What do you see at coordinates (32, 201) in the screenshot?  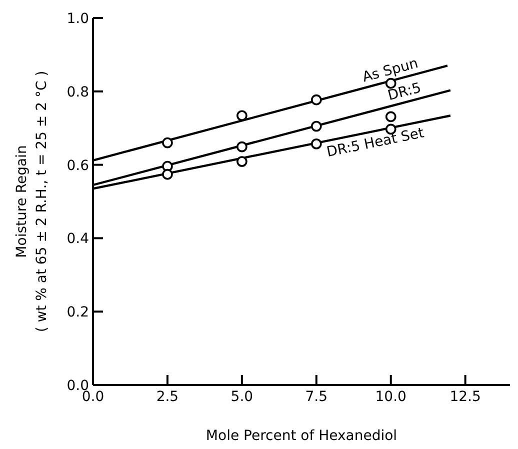 I see `y-axis-title: Moisture Regain ( wt % at 65 ± 2 R.H., t = 25 ± 2 °C )` at bounding box center [32, 201].